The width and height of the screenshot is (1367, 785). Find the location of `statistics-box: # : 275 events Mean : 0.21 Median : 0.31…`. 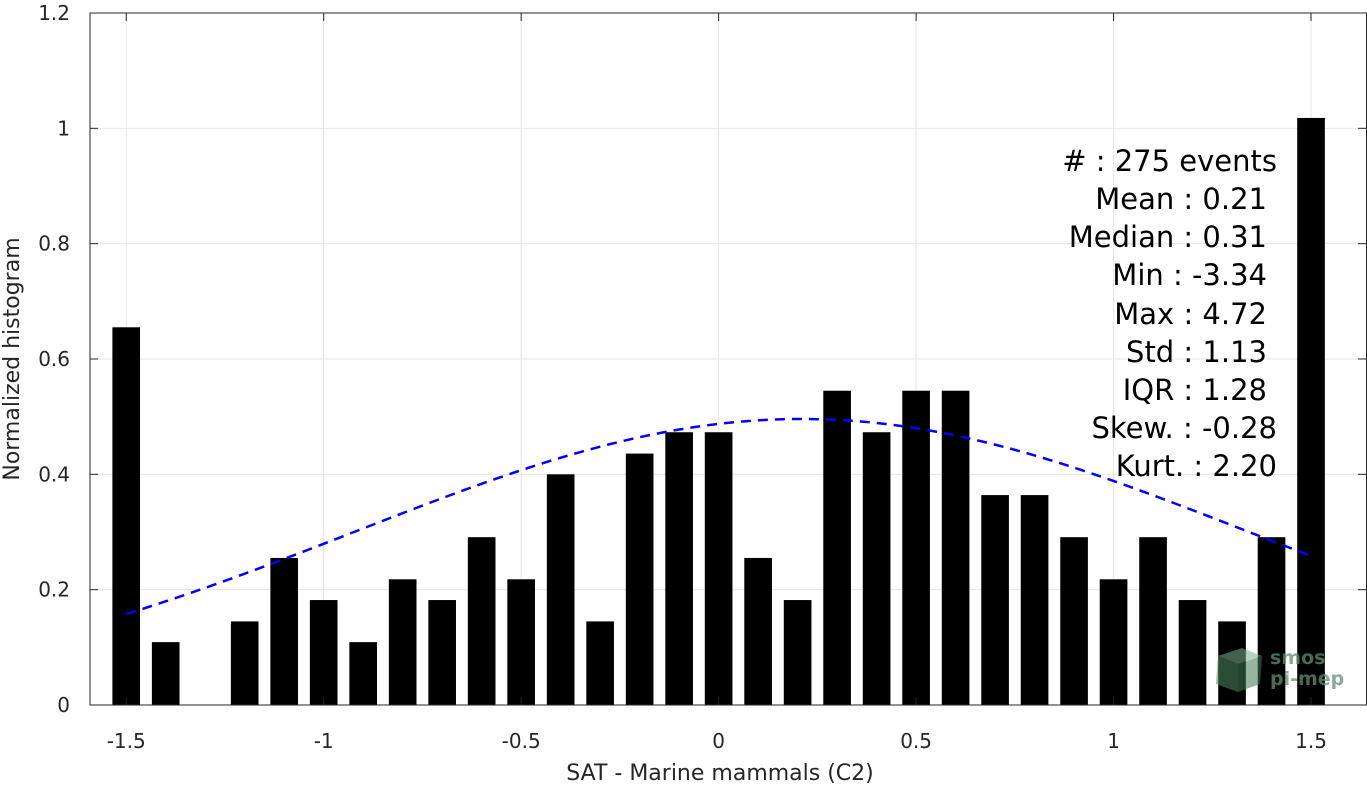

statistics-box: # : 275 events Mean : 0.21 Median : 0.31… is located at coordinates (1169, 313).